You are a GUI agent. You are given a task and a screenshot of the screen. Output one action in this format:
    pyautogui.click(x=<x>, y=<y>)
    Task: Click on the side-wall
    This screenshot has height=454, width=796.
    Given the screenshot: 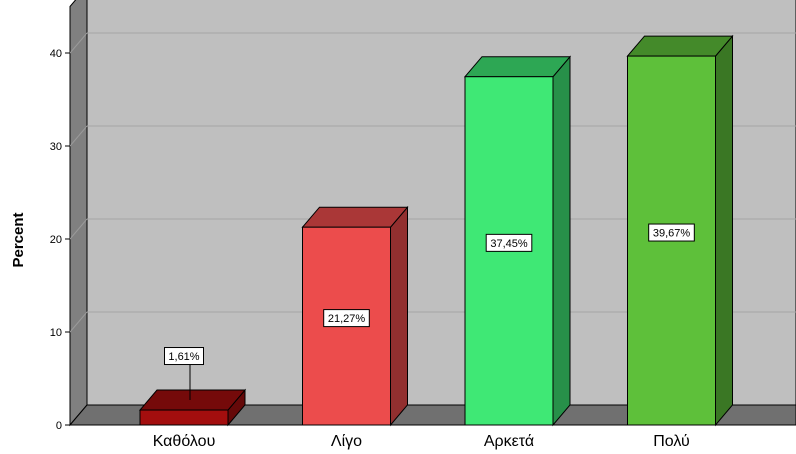 What is the action you would take?
    pyautogui.click(x=78, y=213)
    